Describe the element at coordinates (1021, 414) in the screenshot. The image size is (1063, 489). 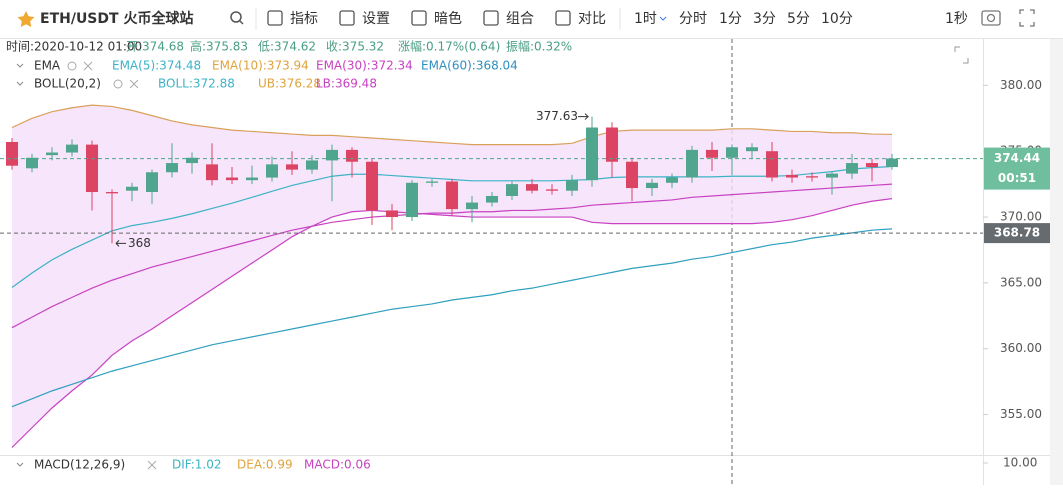
I see `y-tick-label: 355.00` at that location.